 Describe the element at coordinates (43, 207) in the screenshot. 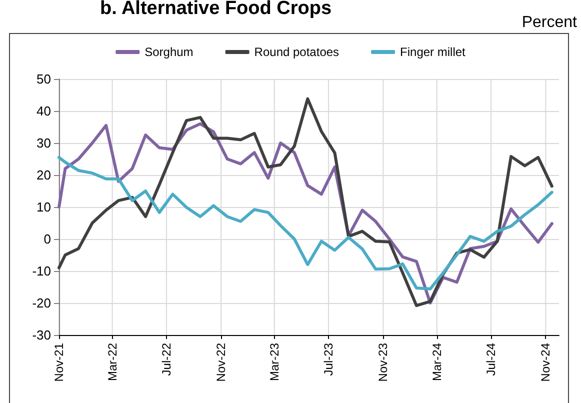

I see `y-tick-label: 10` at that location.